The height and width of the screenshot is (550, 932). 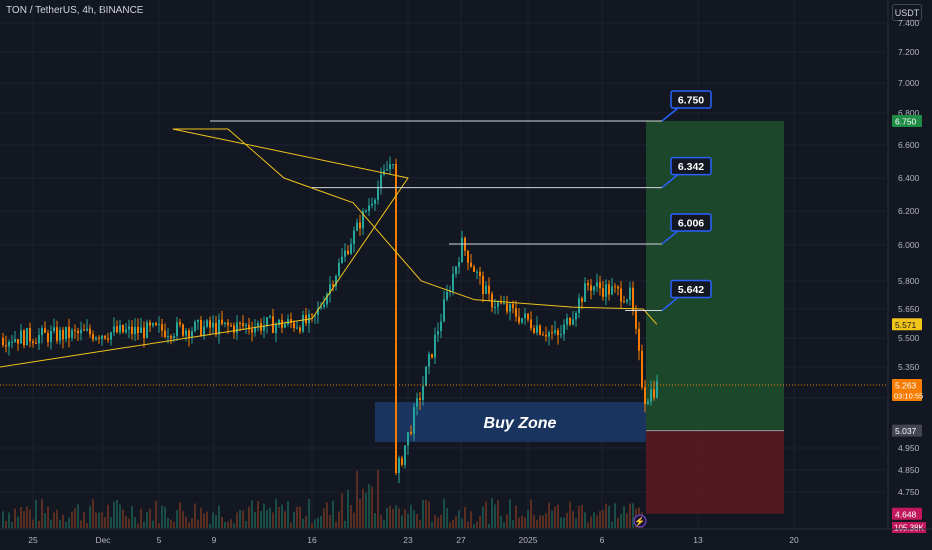 What do you see at coordinates (715, 276) in the screenshot?
I see `target-zone` at bounding box center [715, 276].